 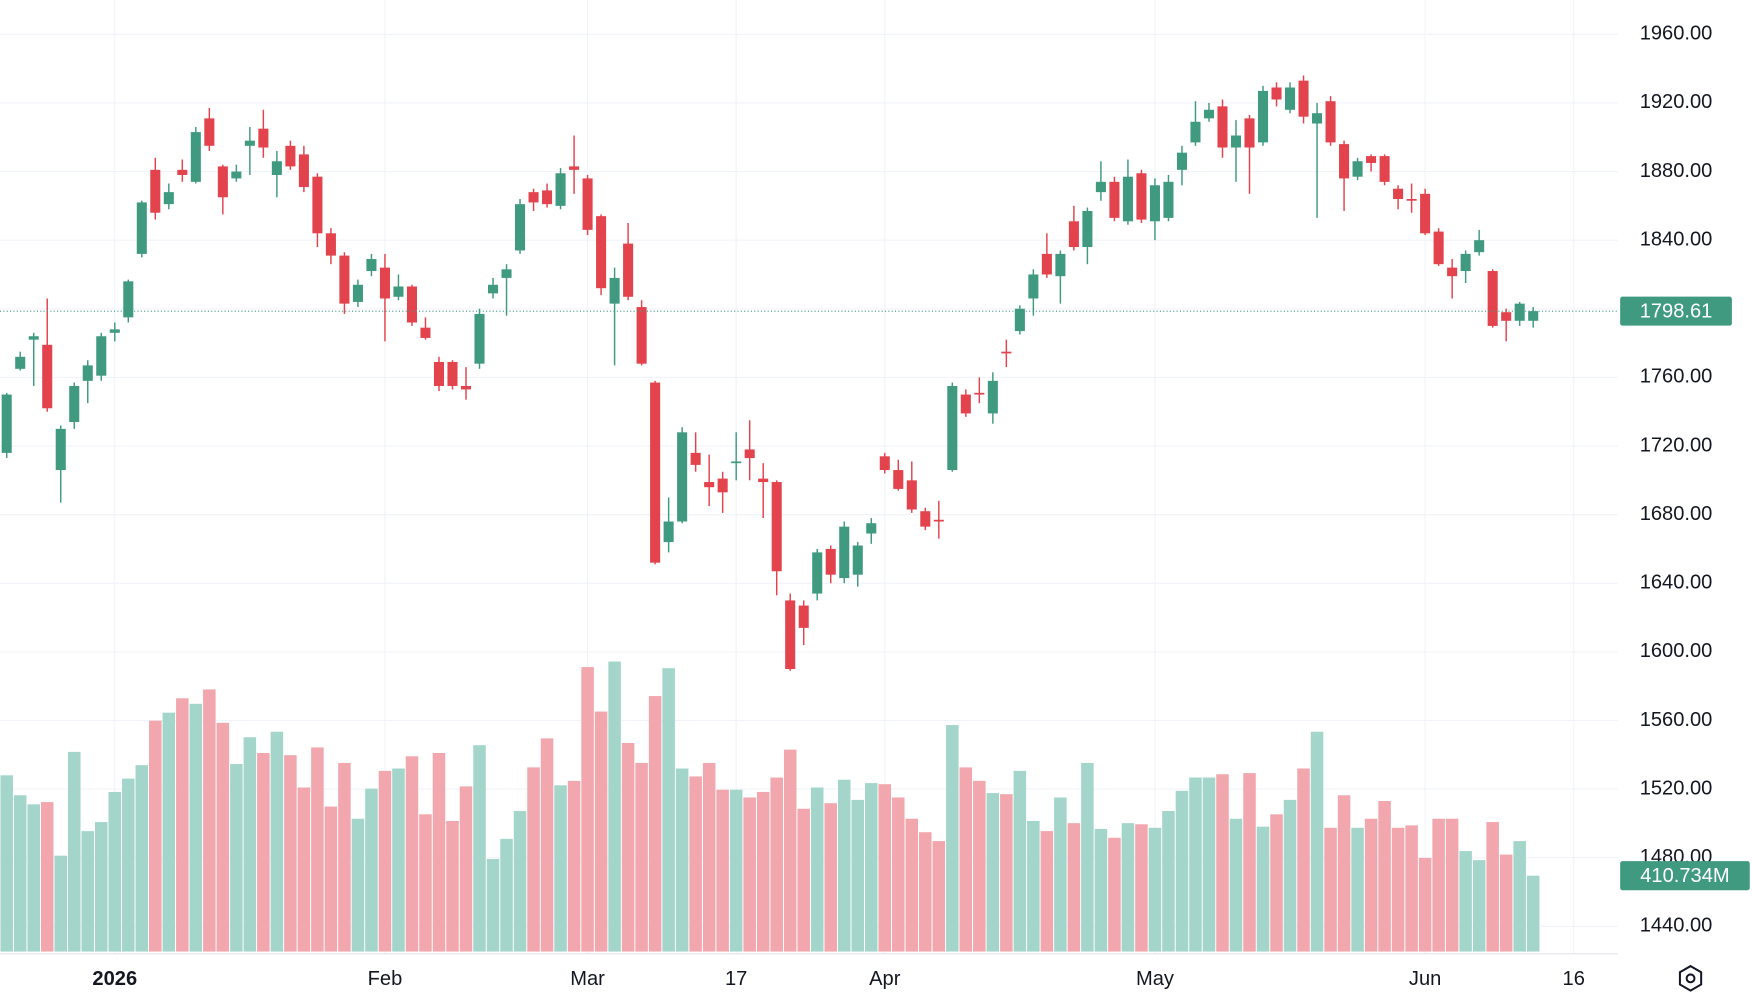 What do you see at coordinates (587, 979) in the screenshot?
I see `x-tick-label: Mar` at bounding box center [587, 979].